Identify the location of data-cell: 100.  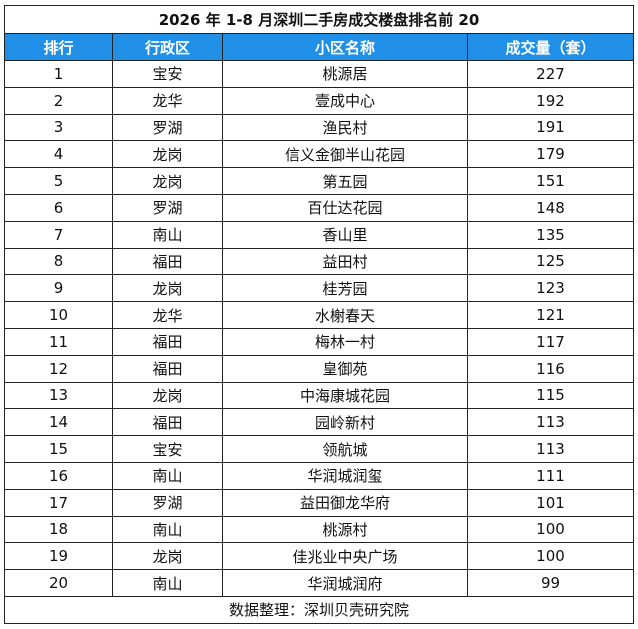
(550, 556).